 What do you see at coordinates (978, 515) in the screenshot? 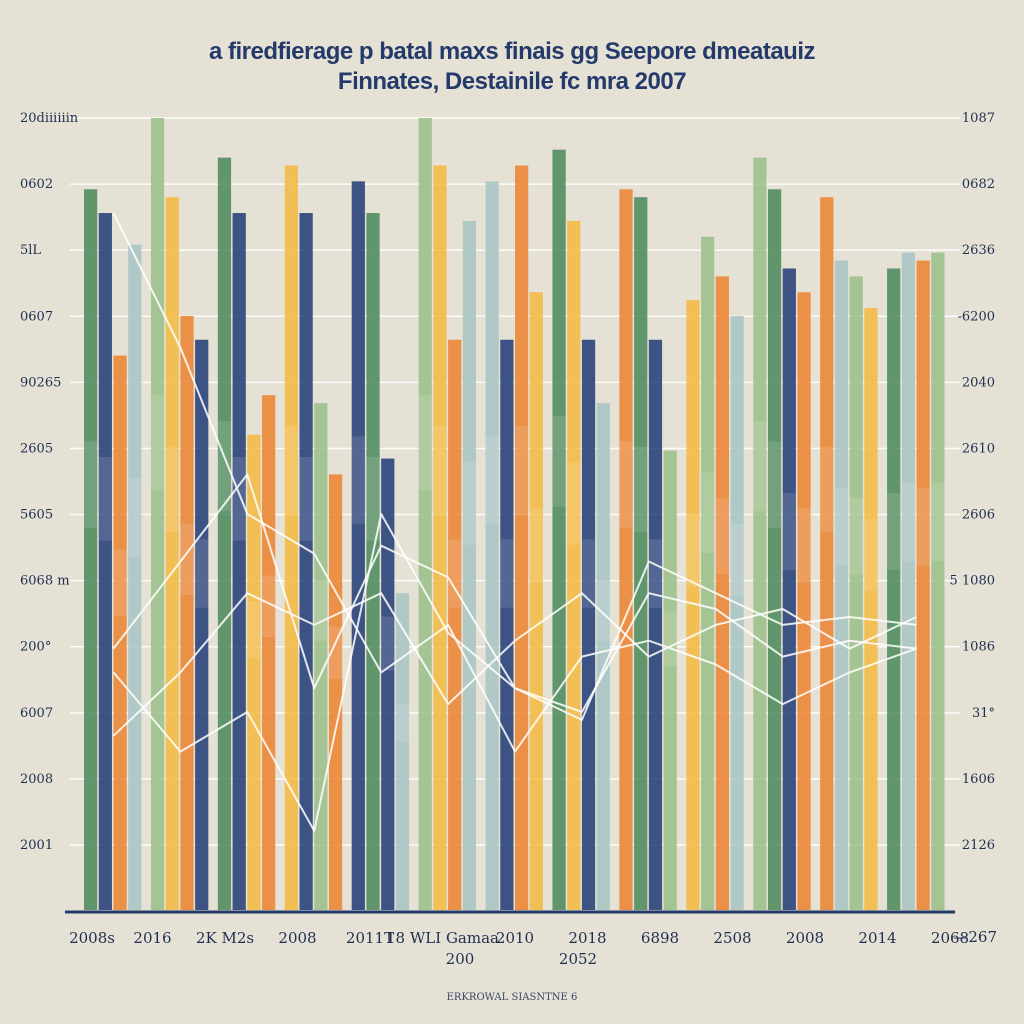
I see `y-tick-label-right: 2606` at bounding box center [978, 515].